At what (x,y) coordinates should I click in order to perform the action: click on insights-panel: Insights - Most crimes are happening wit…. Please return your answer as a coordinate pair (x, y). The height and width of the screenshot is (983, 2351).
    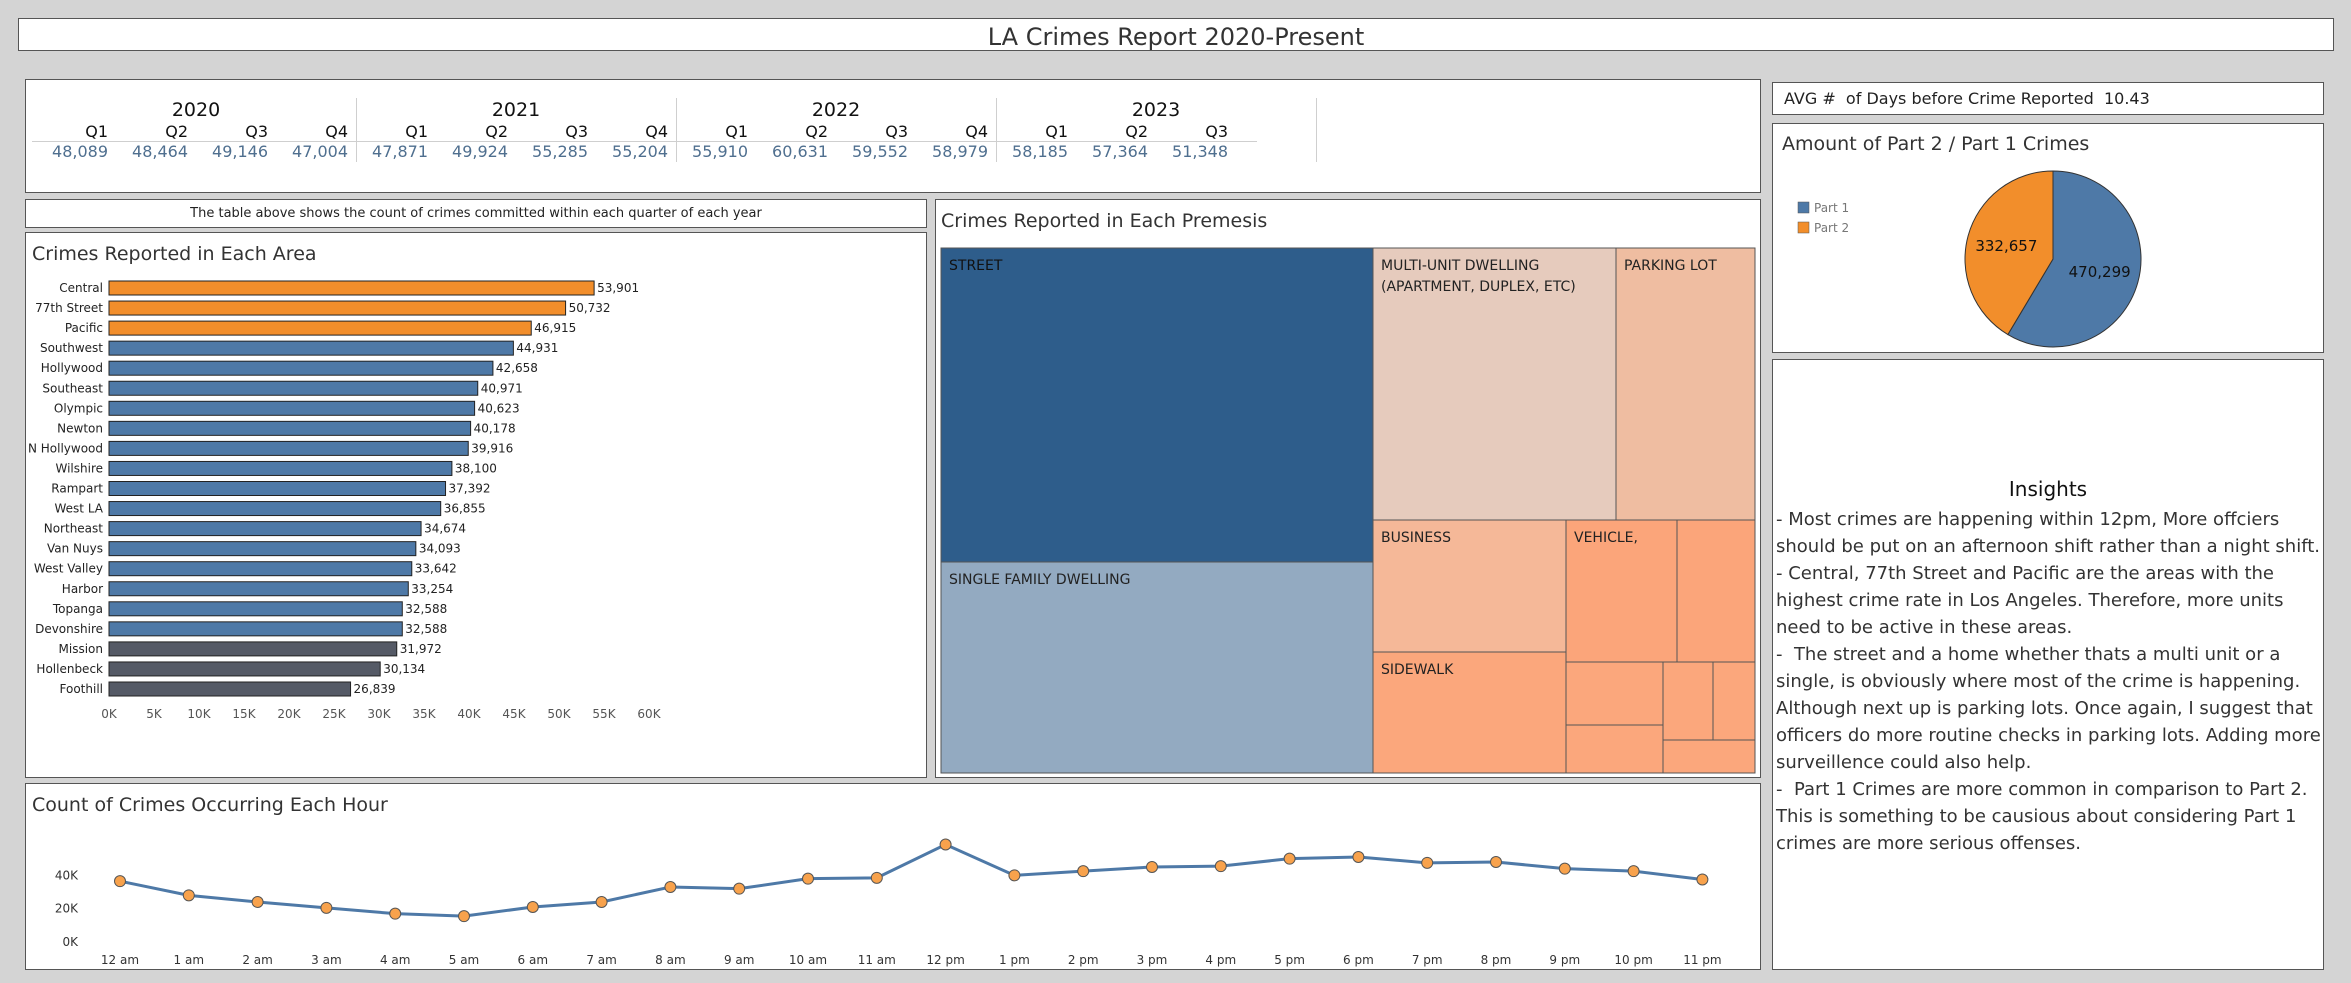
    Looking at the image, I should click on (2048, 664).